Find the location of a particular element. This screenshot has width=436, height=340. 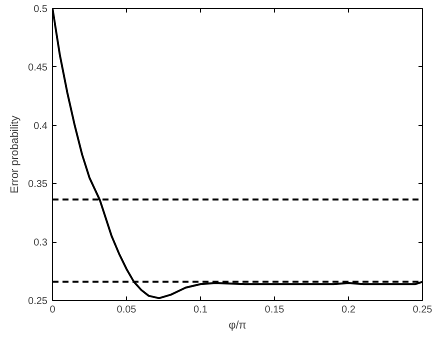

x-tick-label: 0 is located at coordinates (53, 310).